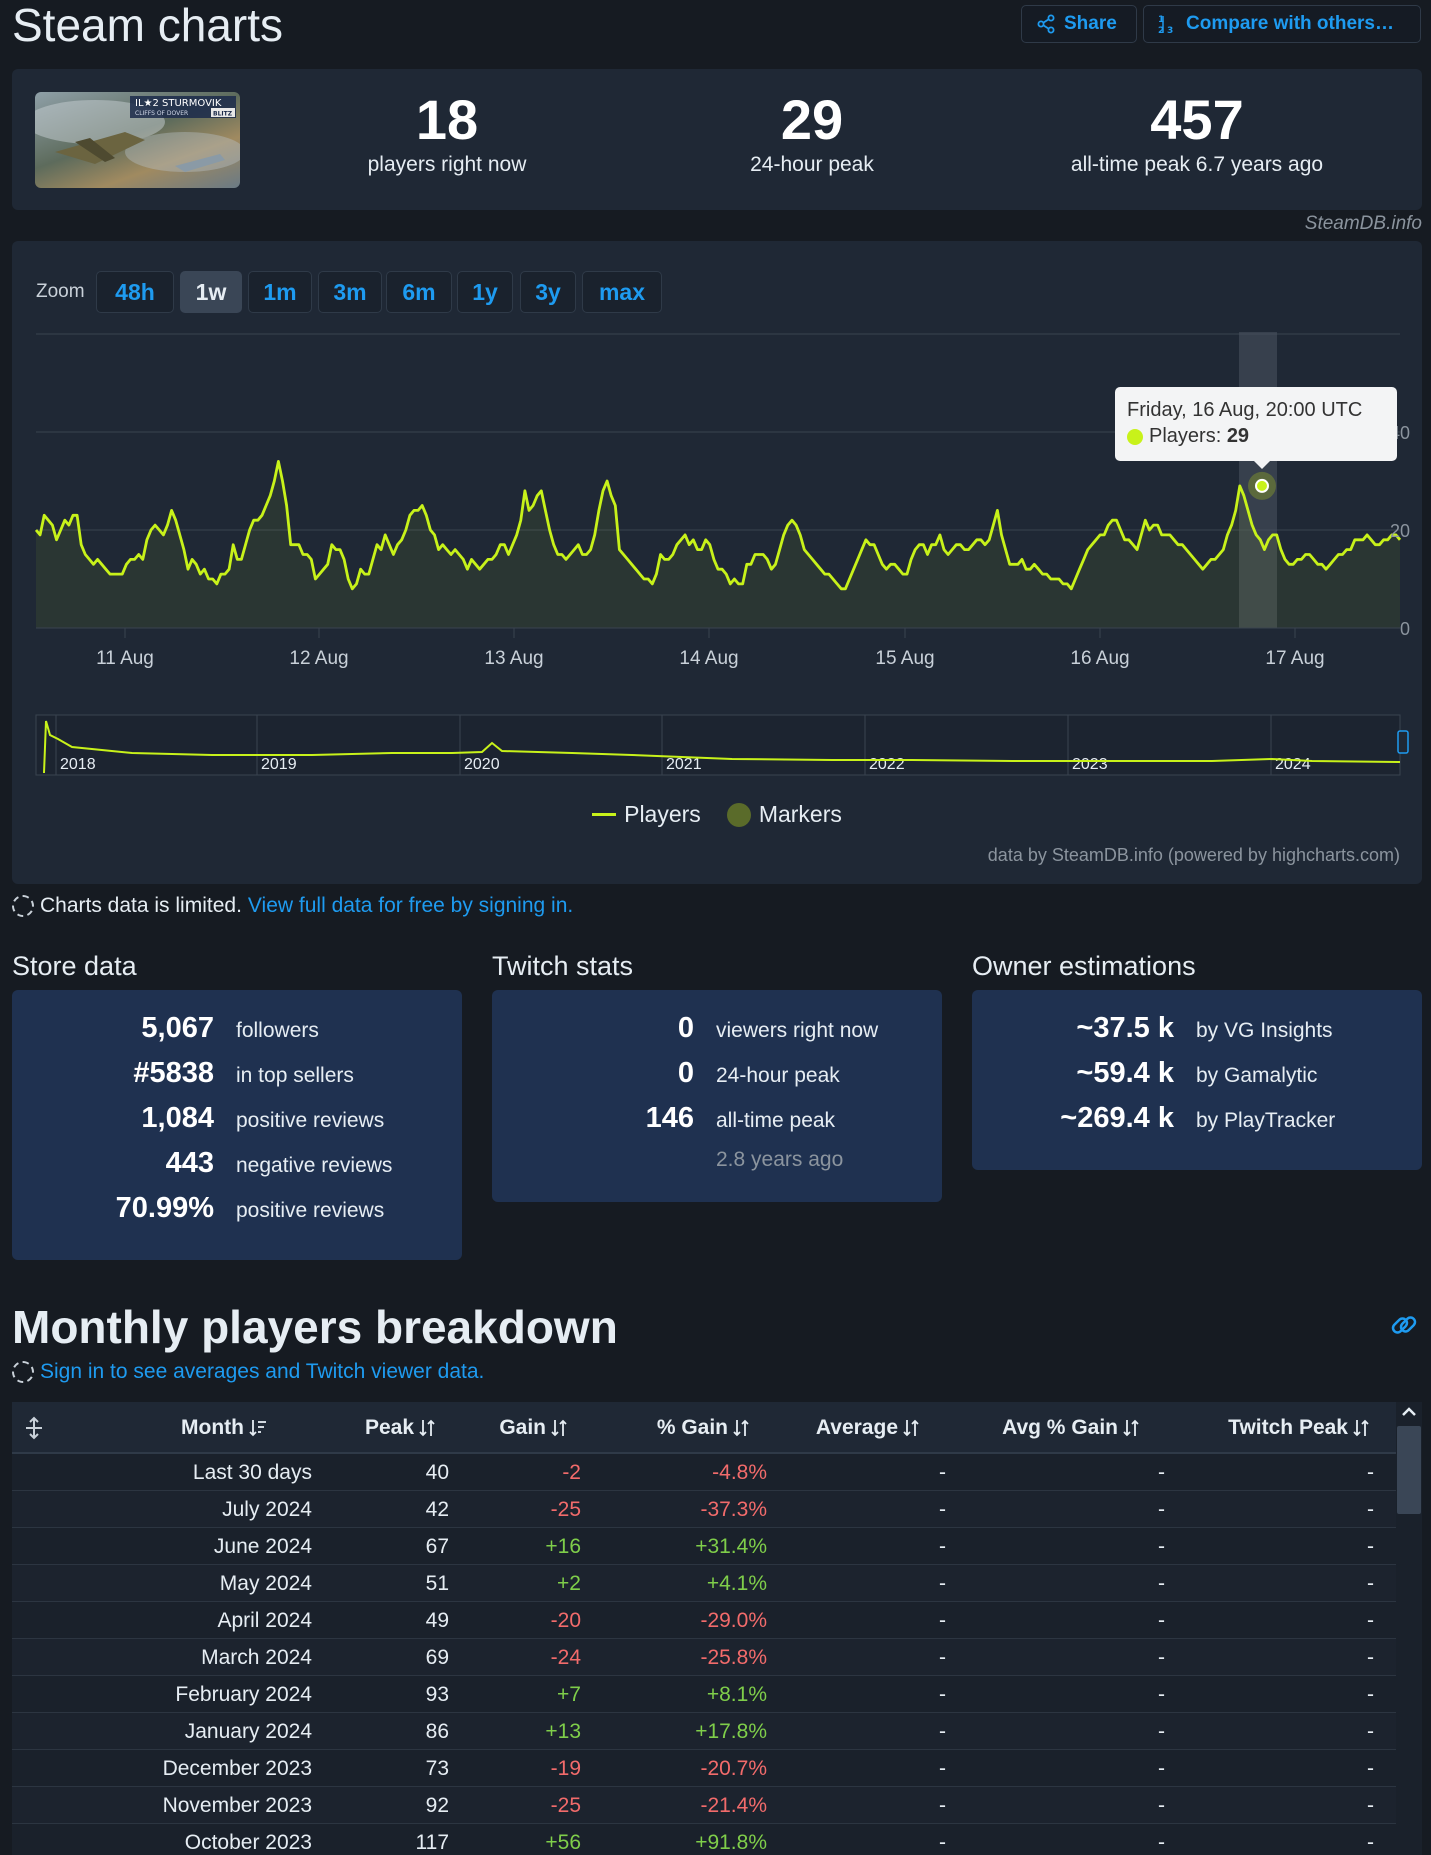 The image size is (1431, 1855). What do you see at coordinates (485, 292) in the screenshot?
I see `zoom-button-1y: 1y` at bounding box center [485, 292].